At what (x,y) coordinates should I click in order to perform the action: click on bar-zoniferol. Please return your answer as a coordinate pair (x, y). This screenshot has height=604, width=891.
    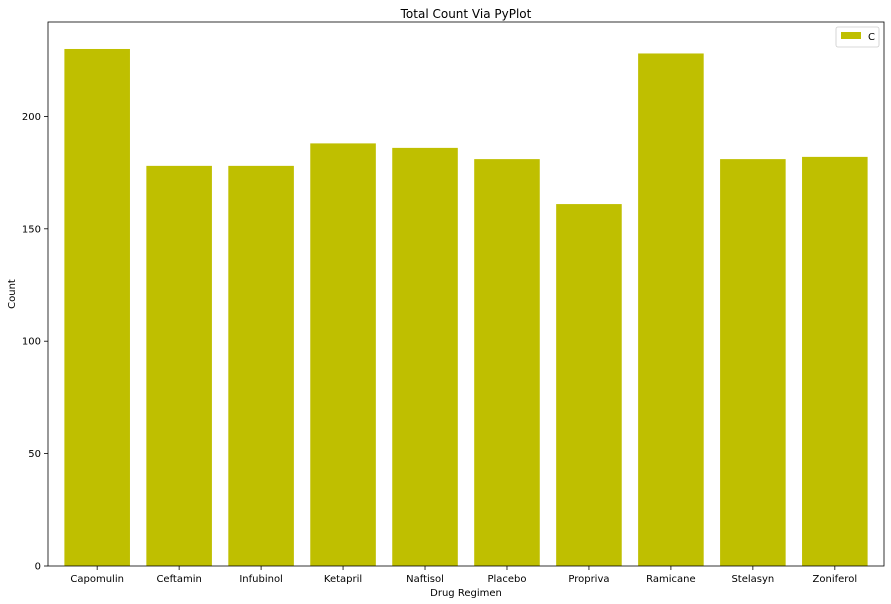
    Looking at the image, I should click on (835, 361).